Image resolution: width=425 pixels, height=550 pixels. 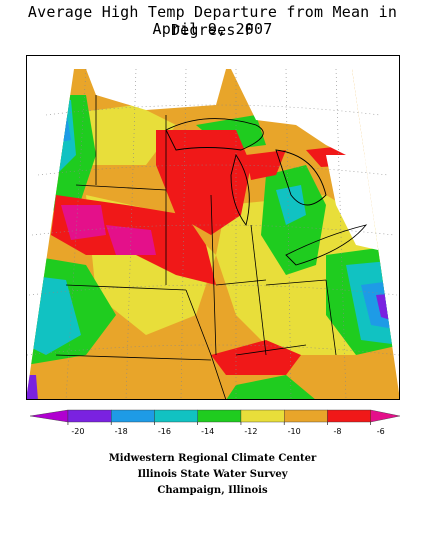 What do you see at coordinates (212, 29) in the screenshot?
I see `map-date: April 9, 2007` at bounding box center [212, 29].